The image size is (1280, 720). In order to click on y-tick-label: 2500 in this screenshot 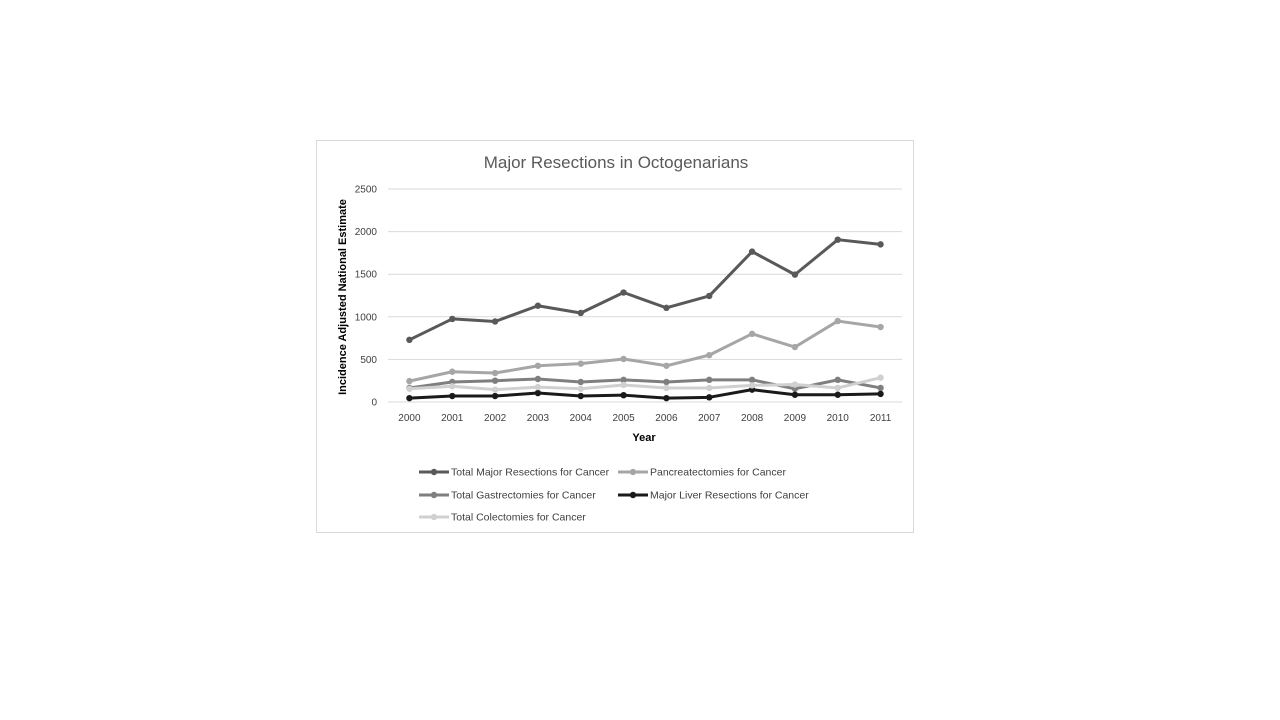, I will do `click(366, 190)`.